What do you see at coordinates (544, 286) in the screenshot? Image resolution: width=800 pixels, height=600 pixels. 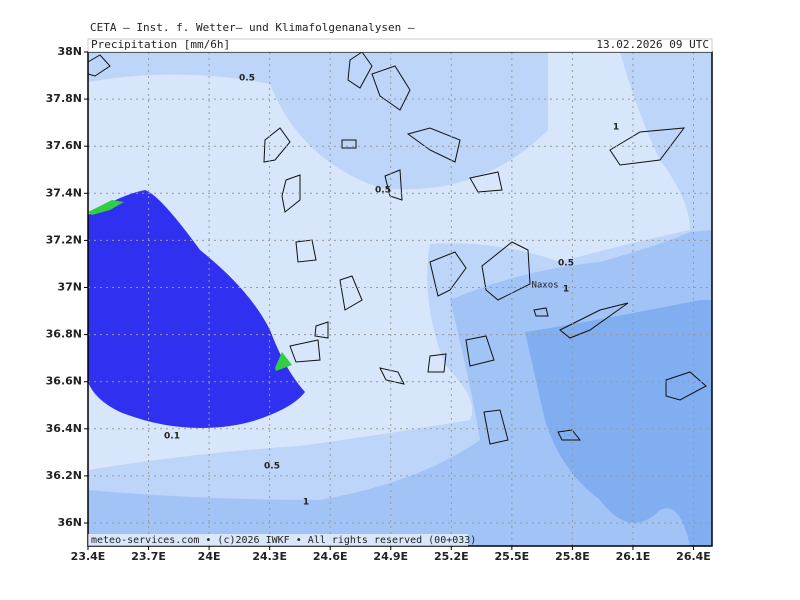 I see `place-label: Naxos` at bounding box center [544, 286].